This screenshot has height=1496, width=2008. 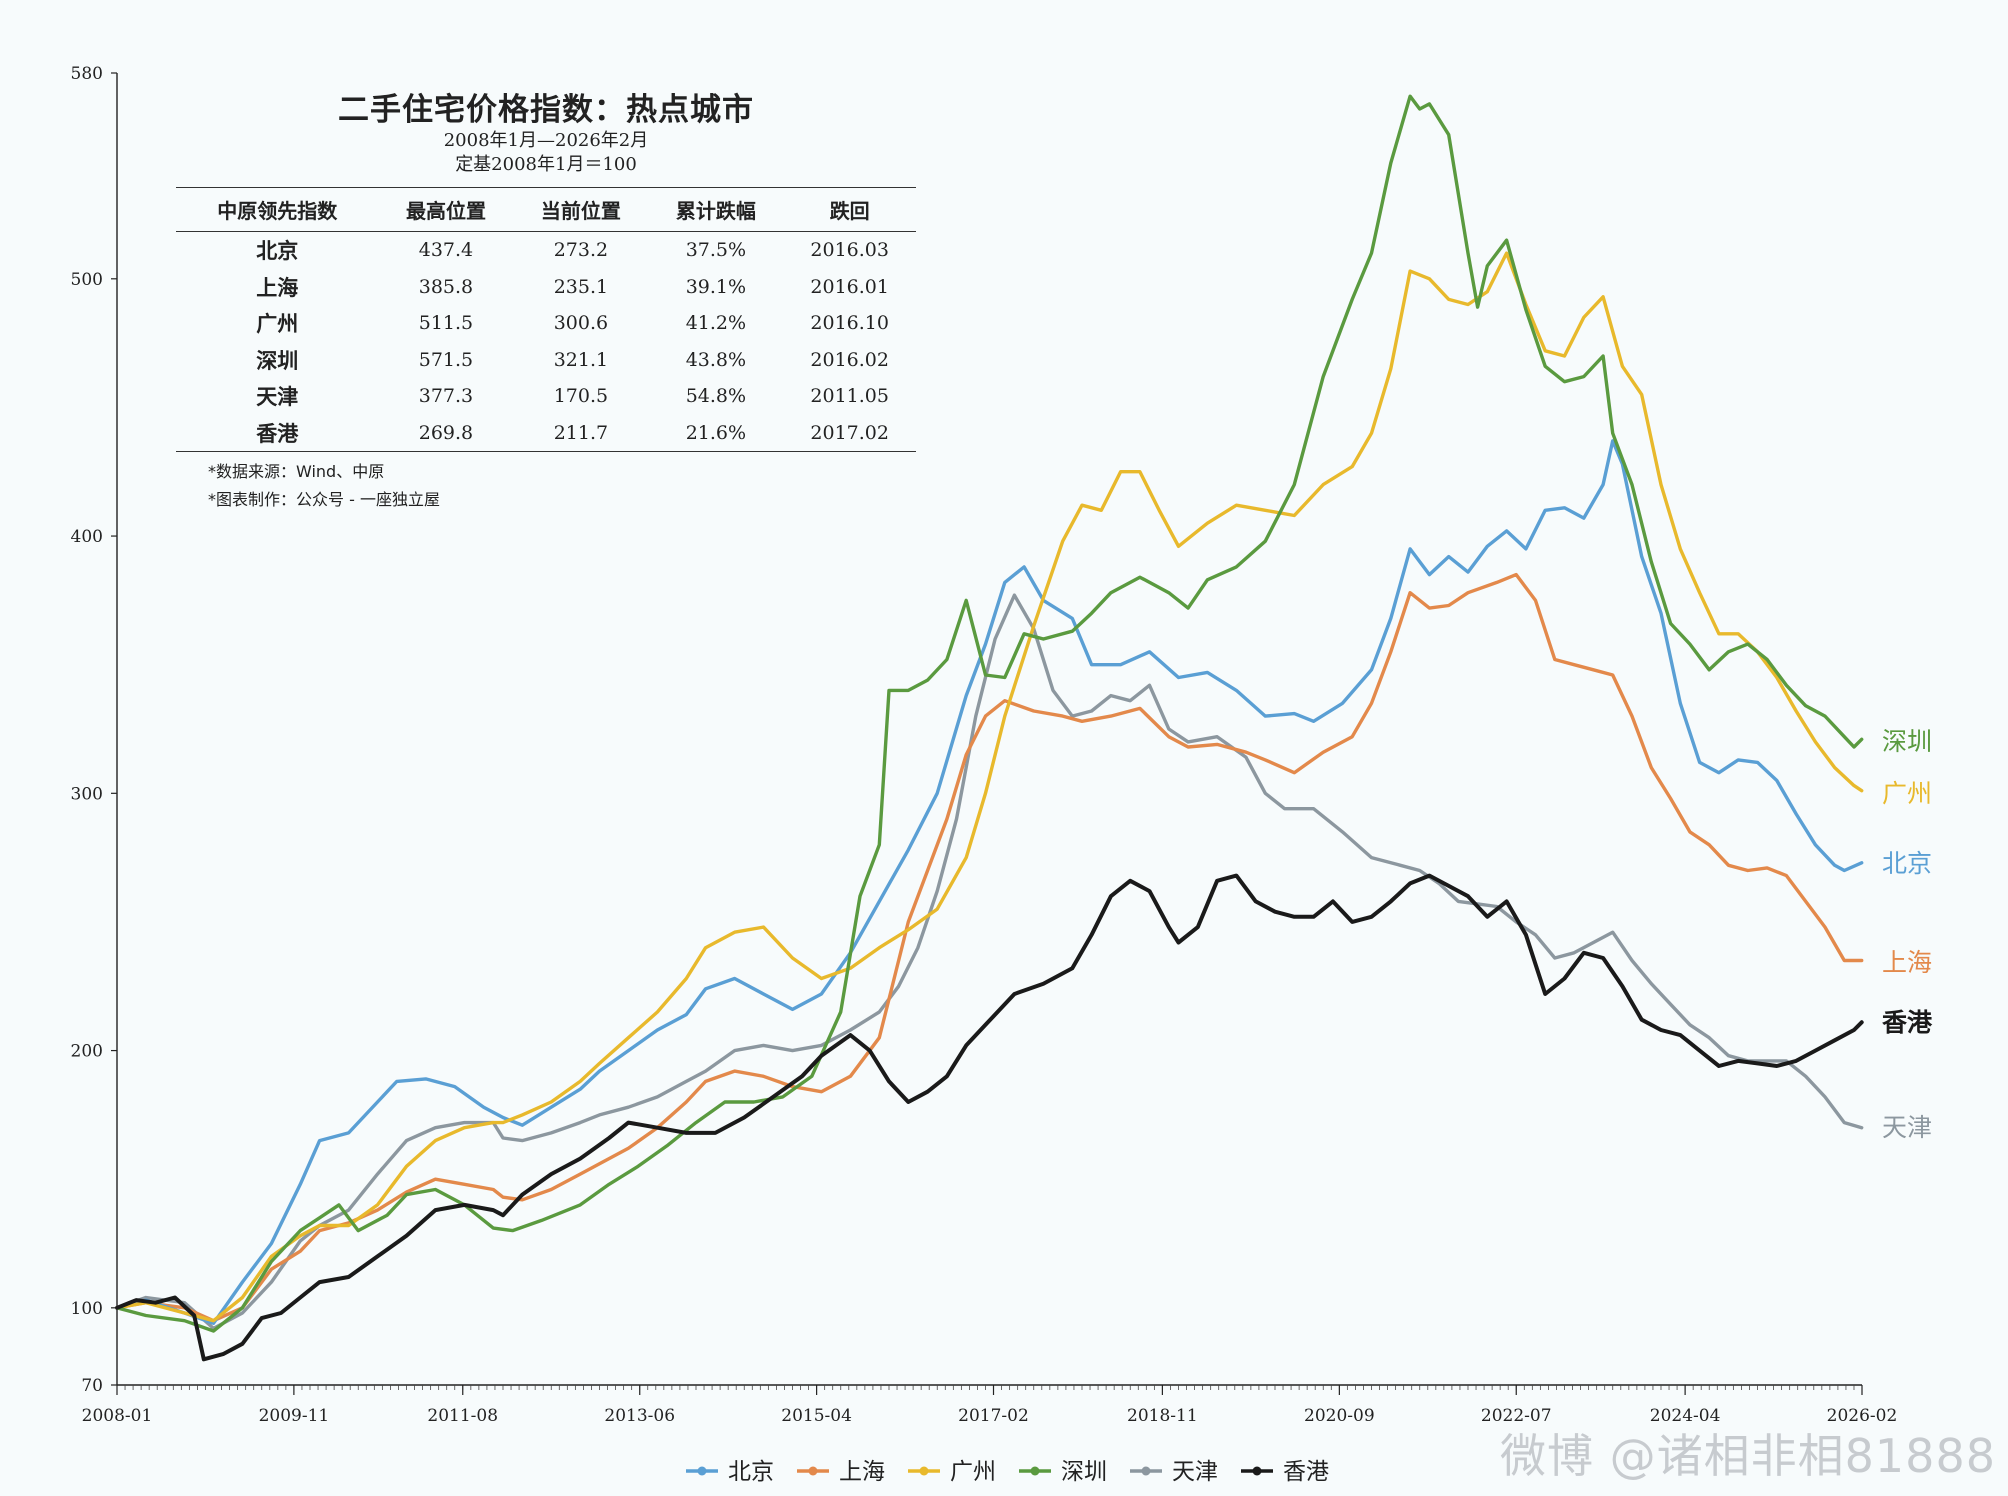 What do you see at coordinates (581, 209) in the screenshot?
I see `header-cell: 当前位置` at bounding box center [581, 209].